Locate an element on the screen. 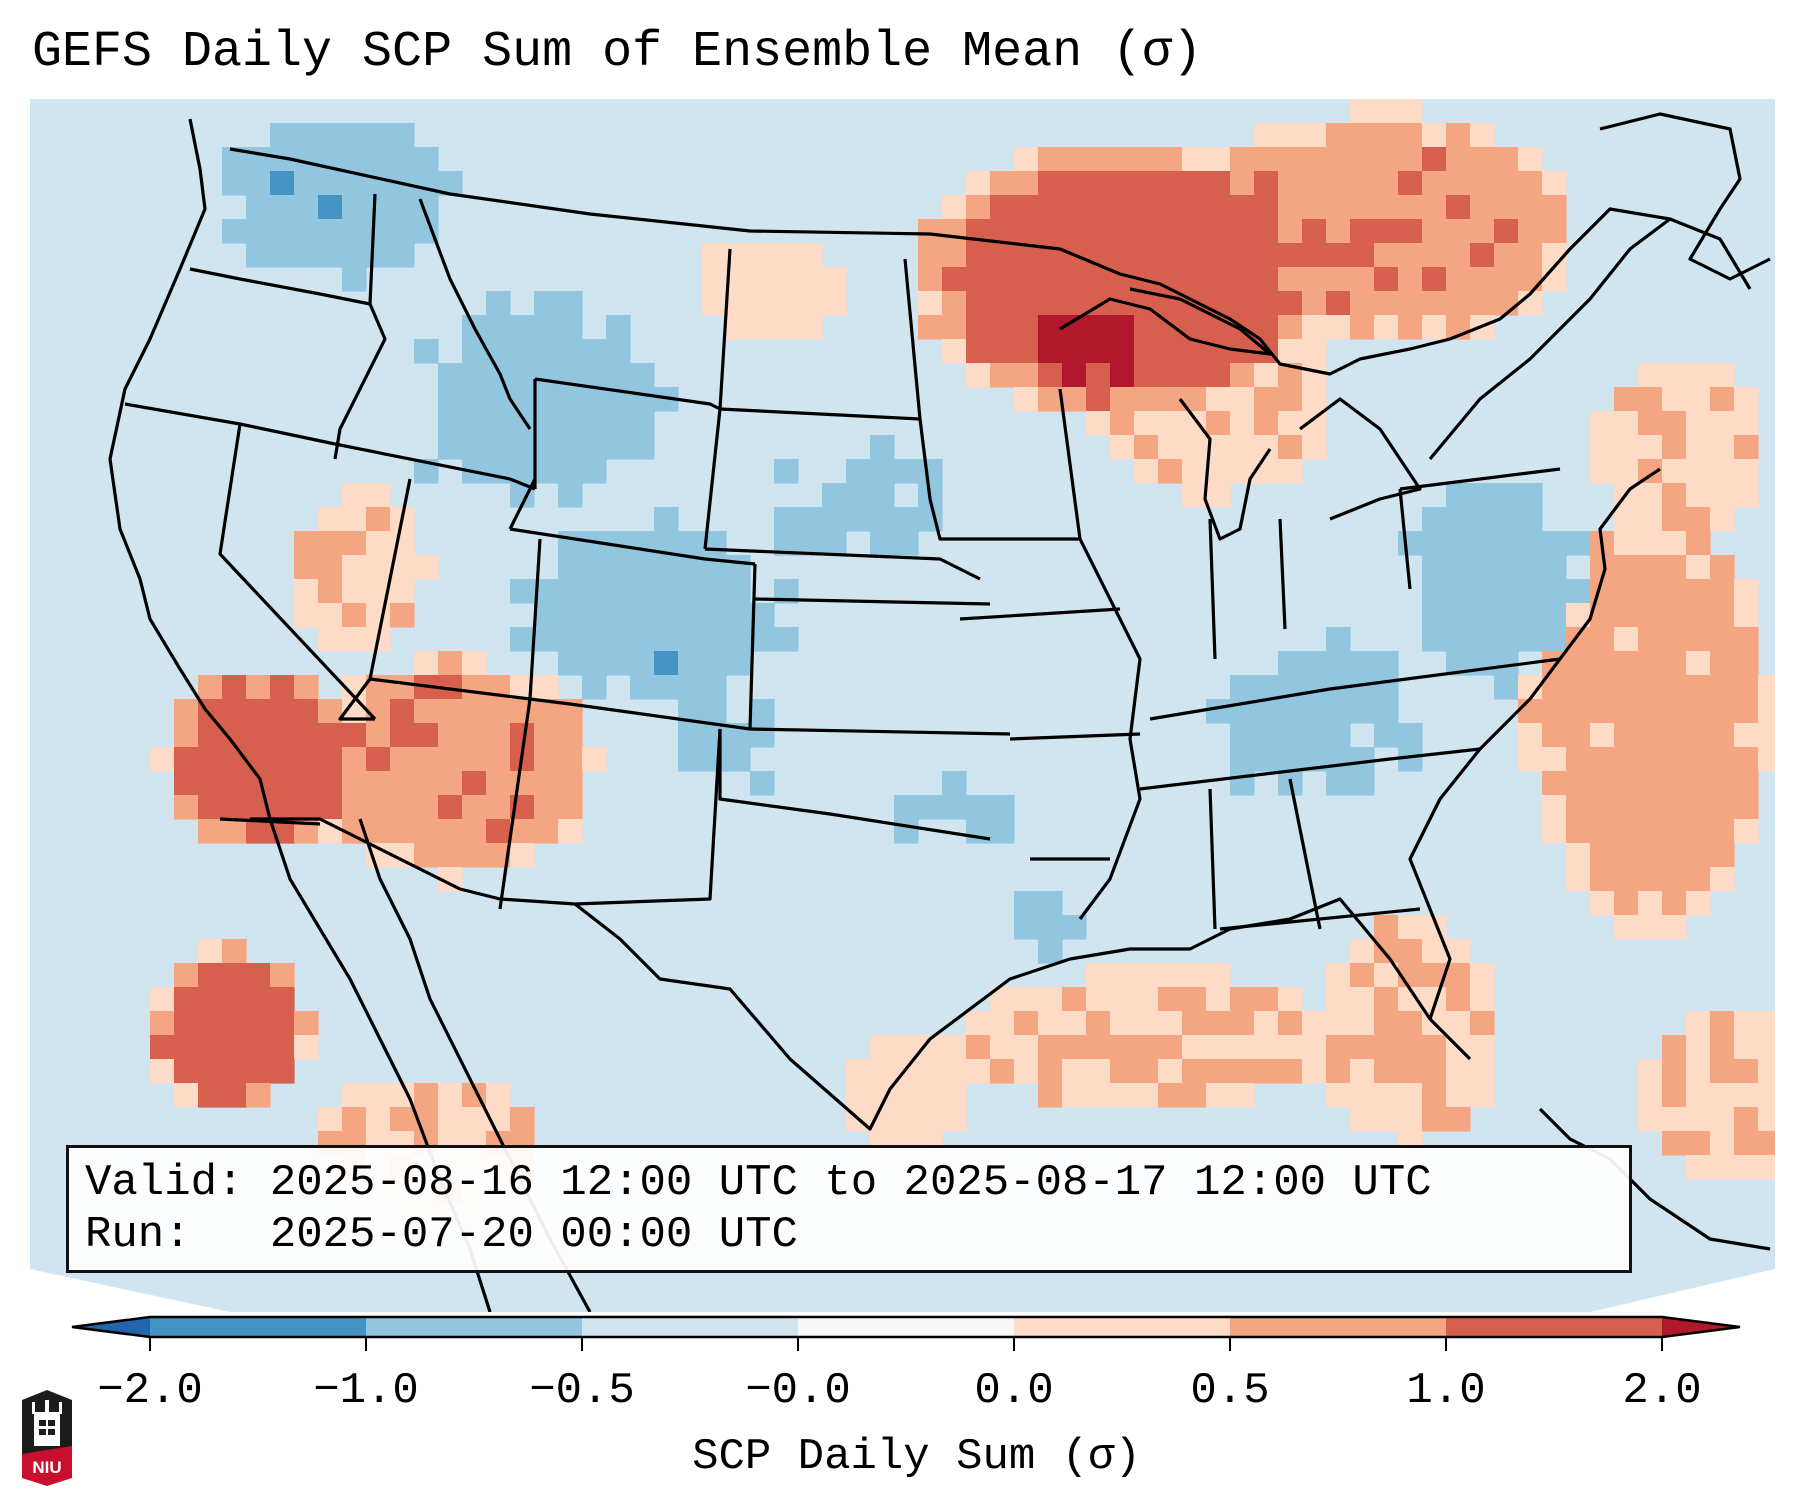 The height and width of the screenshot is (1506, 1803). colorbar-tick-label: 0.0 is located at coordinates (1014, 1391).